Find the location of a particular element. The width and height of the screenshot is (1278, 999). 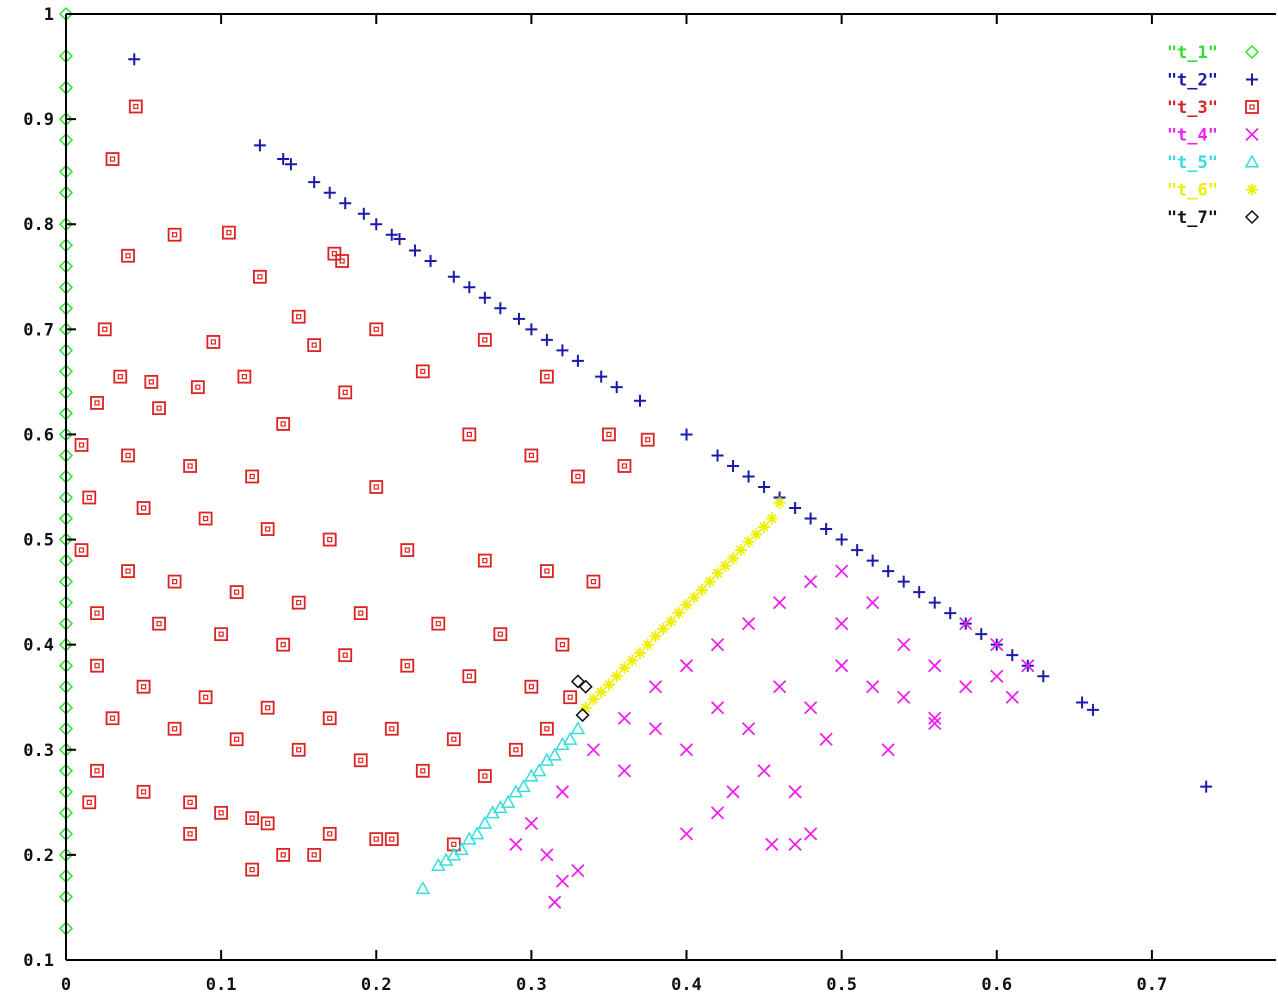

y-tick-label: 1 is located at coordinates (49, 15).